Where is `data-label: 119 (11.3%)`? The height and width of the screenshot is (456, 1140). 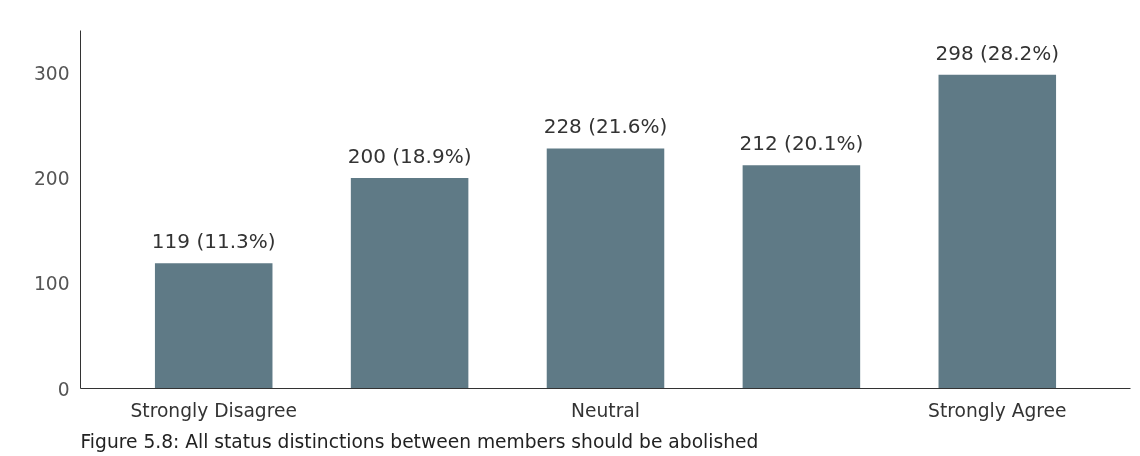
data-label: 119 (11.3%) is located at coordinates (213, 241).